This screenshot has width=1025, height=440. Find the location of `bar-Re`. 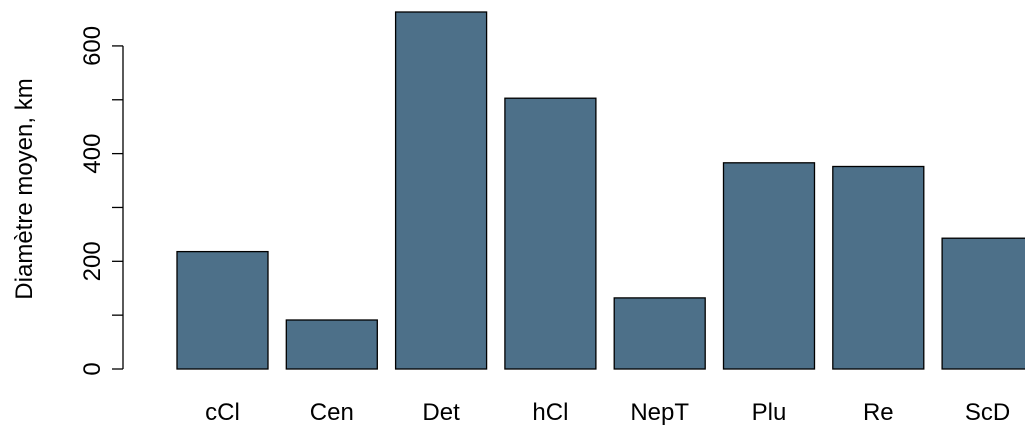

bar-Re is located at coordinates (878, 267).